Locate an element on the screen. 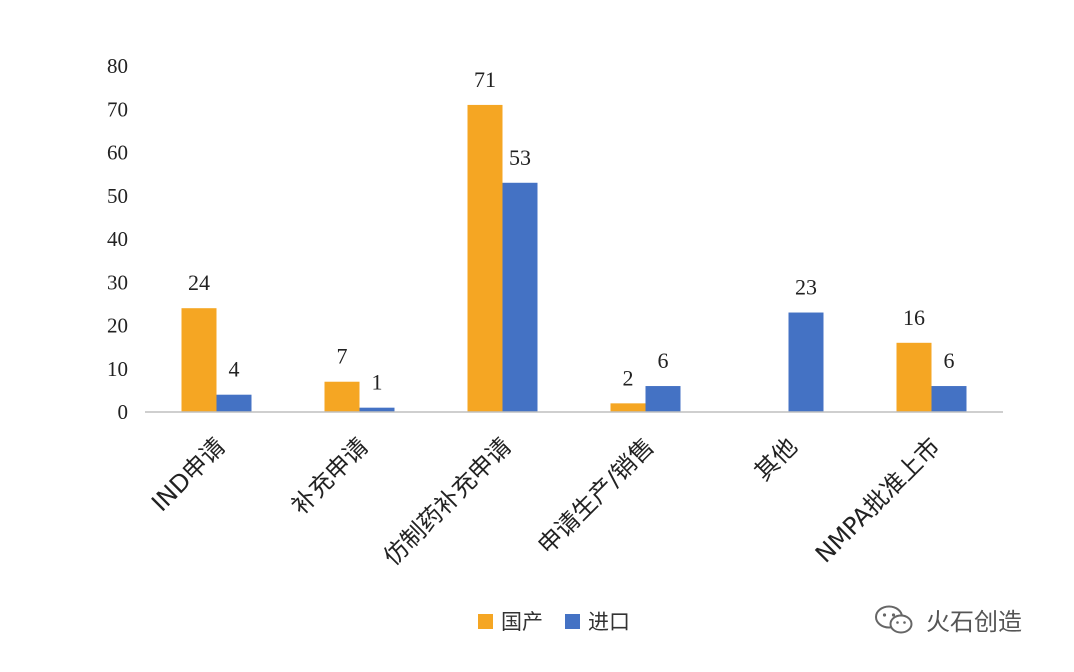 This screenshot has height=672, width=1074. y-tick-label: 10 is located at coordinates (117, 369).